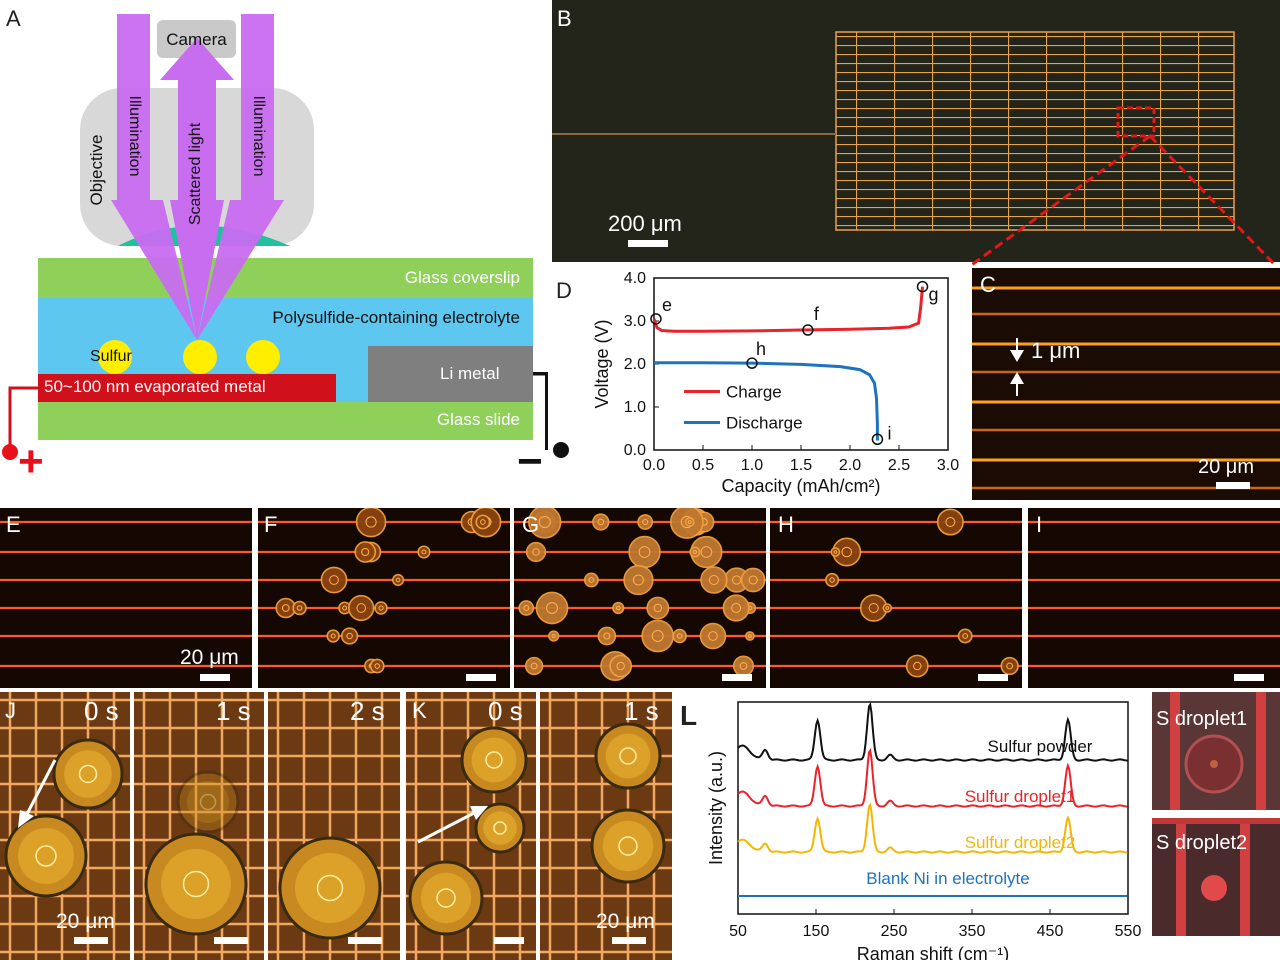 The height and width of the screenshot is (960, 1280). What do you see at coordinates (134, 136) in the screenshot?
I see `illumination-label-left: Illumination` at bounding box center [134, 136].